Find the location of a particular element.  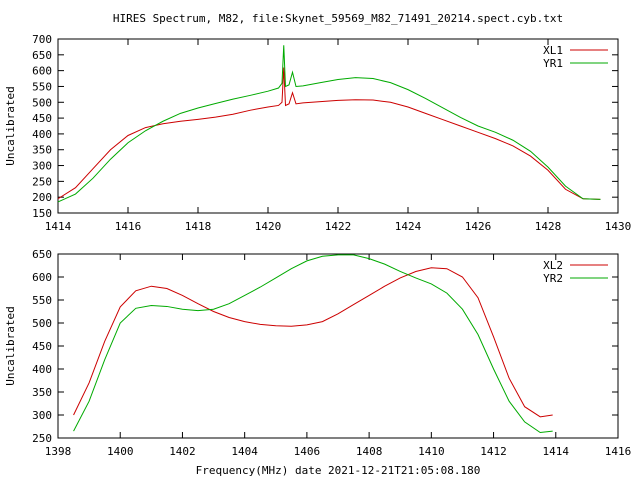

x-tick-label: 1418 is located at coordinates (198, 226).